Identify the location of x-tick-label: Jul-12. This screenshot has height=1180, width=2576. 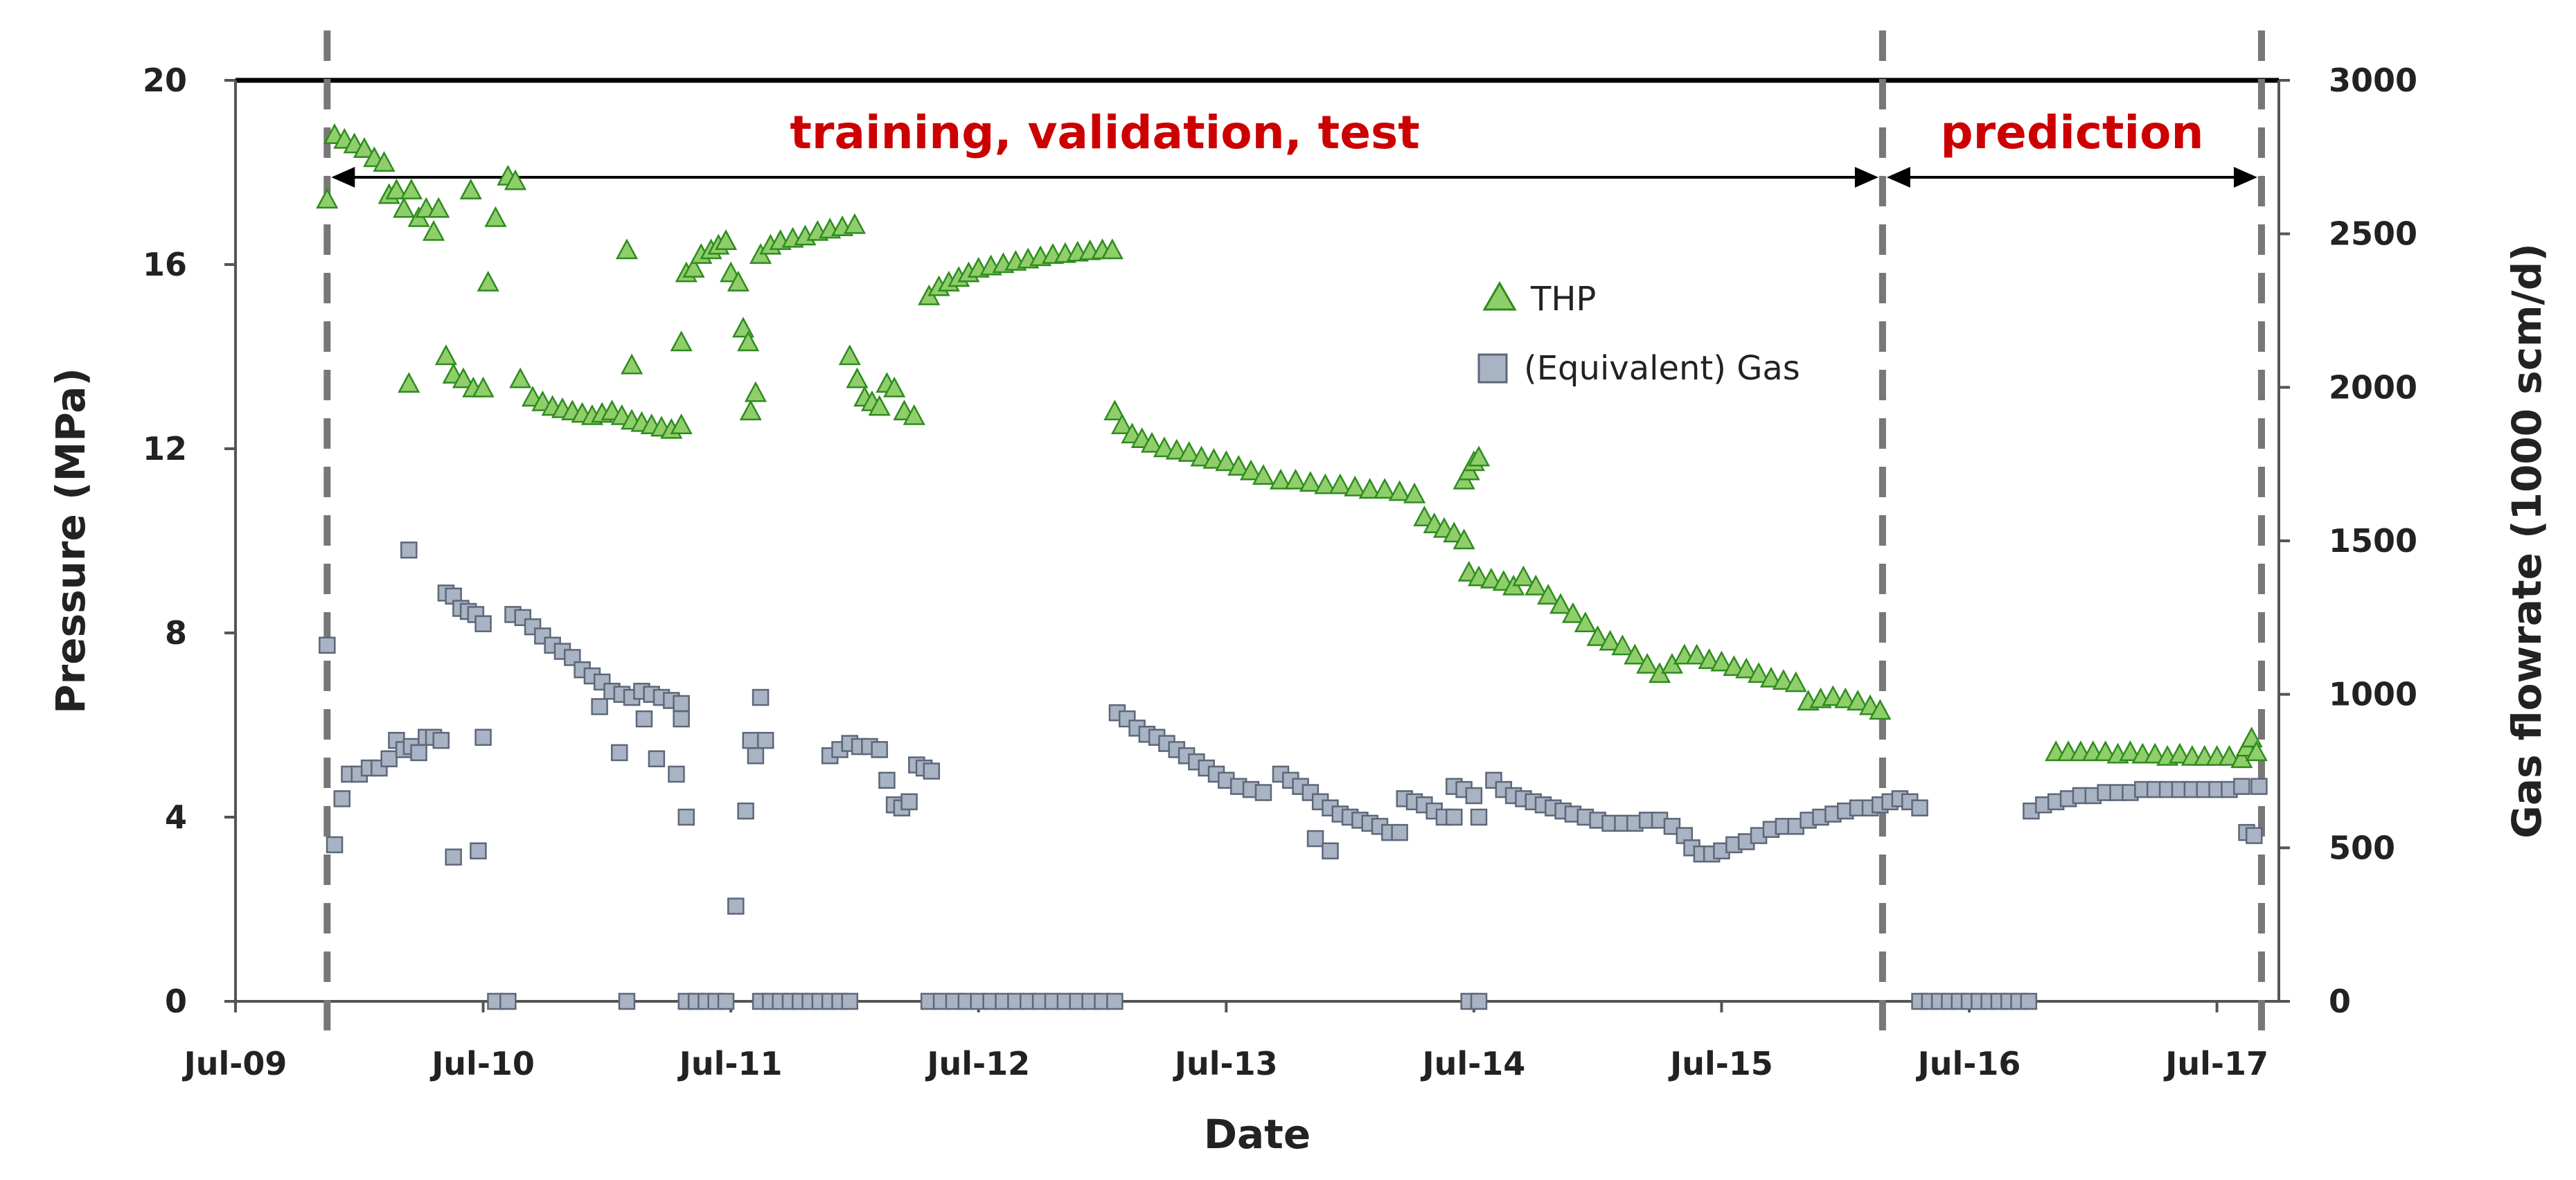
(977, 1063).